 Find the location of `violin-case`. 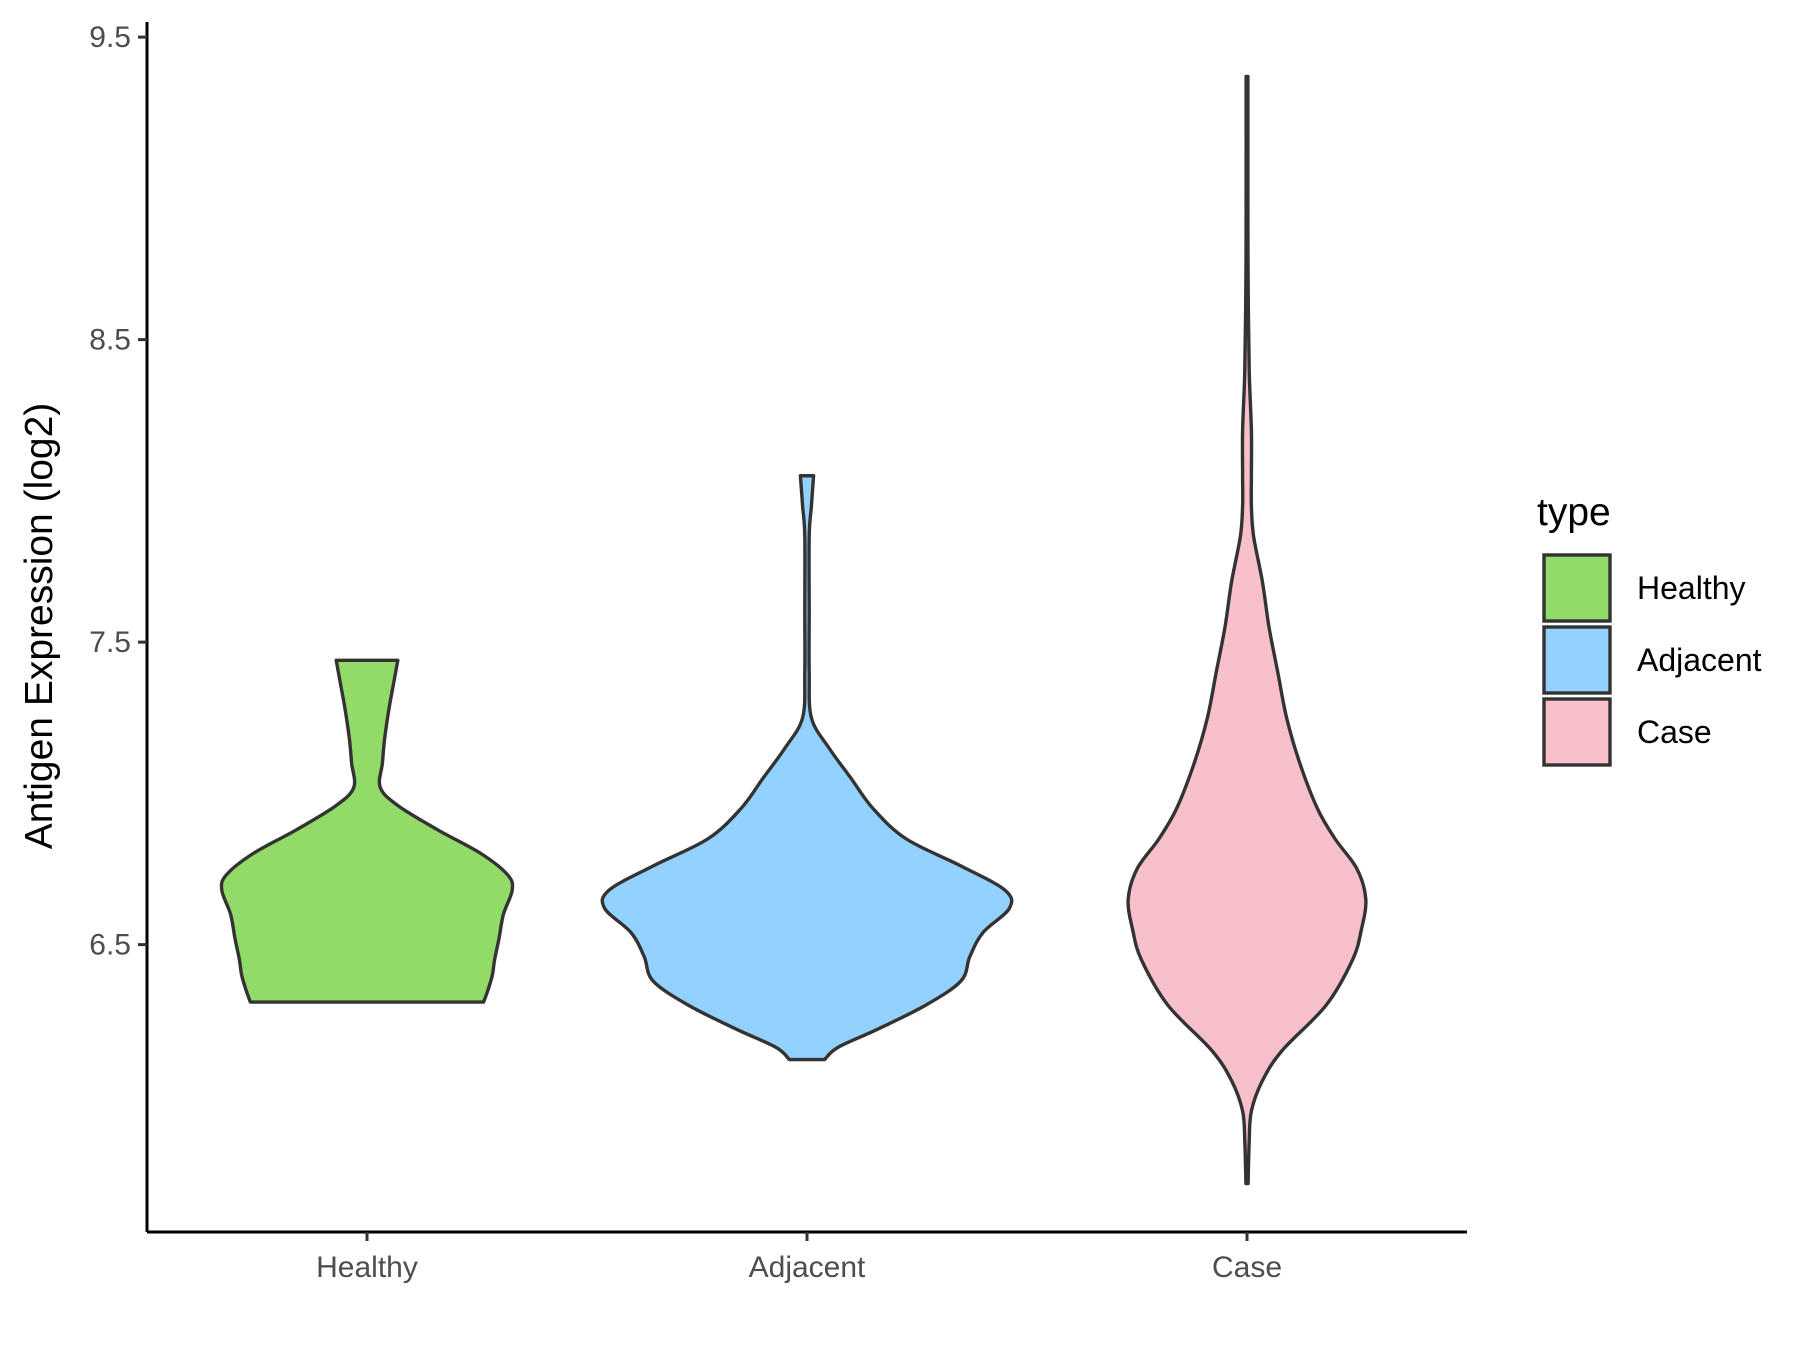

violin-case is located at coordinates (1247, 630).